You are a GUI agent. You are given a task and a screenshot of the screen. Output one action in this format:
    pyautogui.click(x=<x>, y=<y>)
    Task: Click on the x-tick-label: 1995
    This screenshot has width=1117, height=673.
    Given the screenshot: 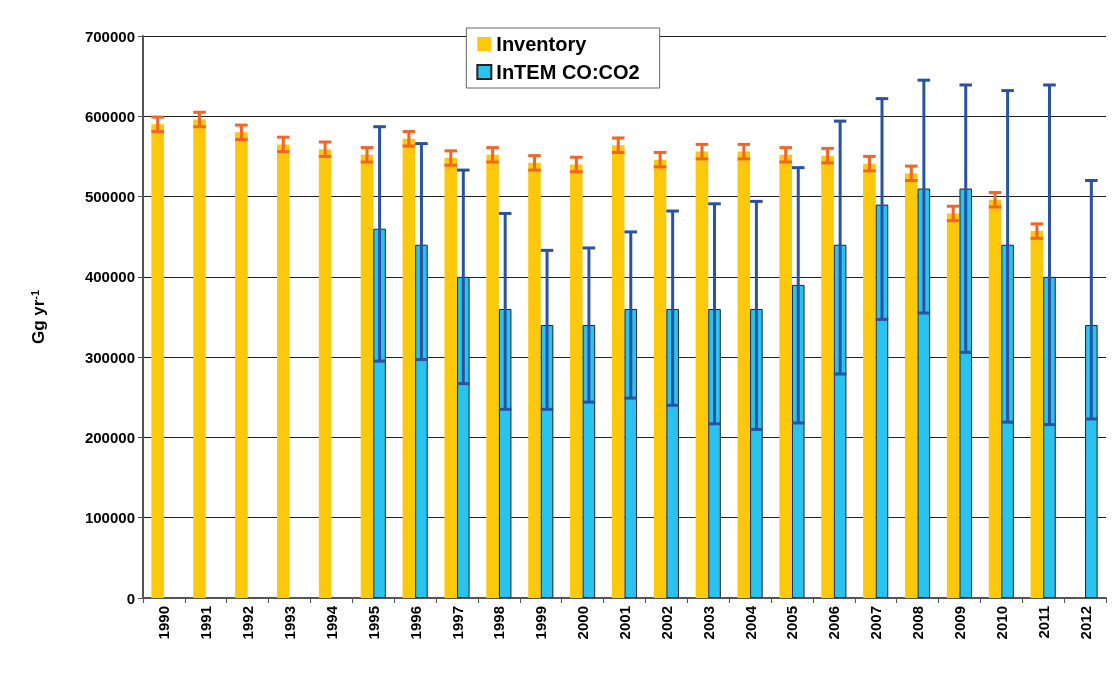 What is the action you would take?
    pyautogui.click(x=373, y=623)
    